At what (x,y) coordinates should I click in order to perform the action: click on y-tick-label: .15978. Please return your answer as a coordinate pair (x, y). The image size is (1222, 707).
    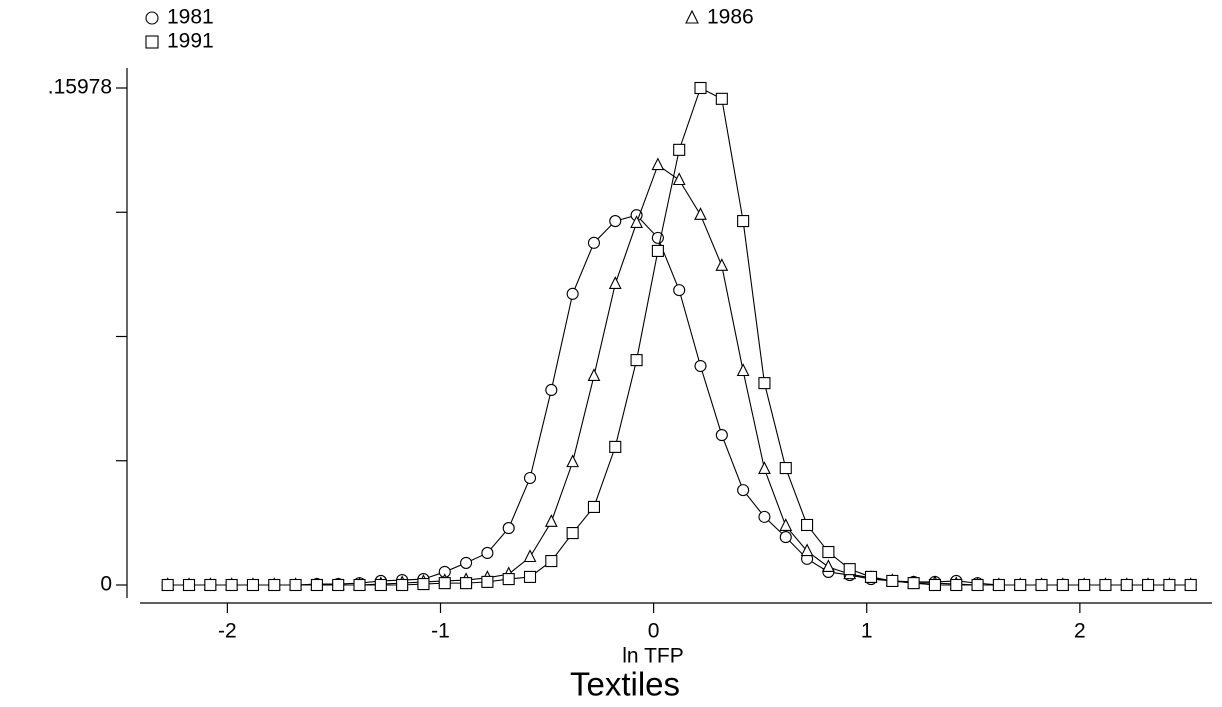
    Looking at the image, I should click on (80, 87).